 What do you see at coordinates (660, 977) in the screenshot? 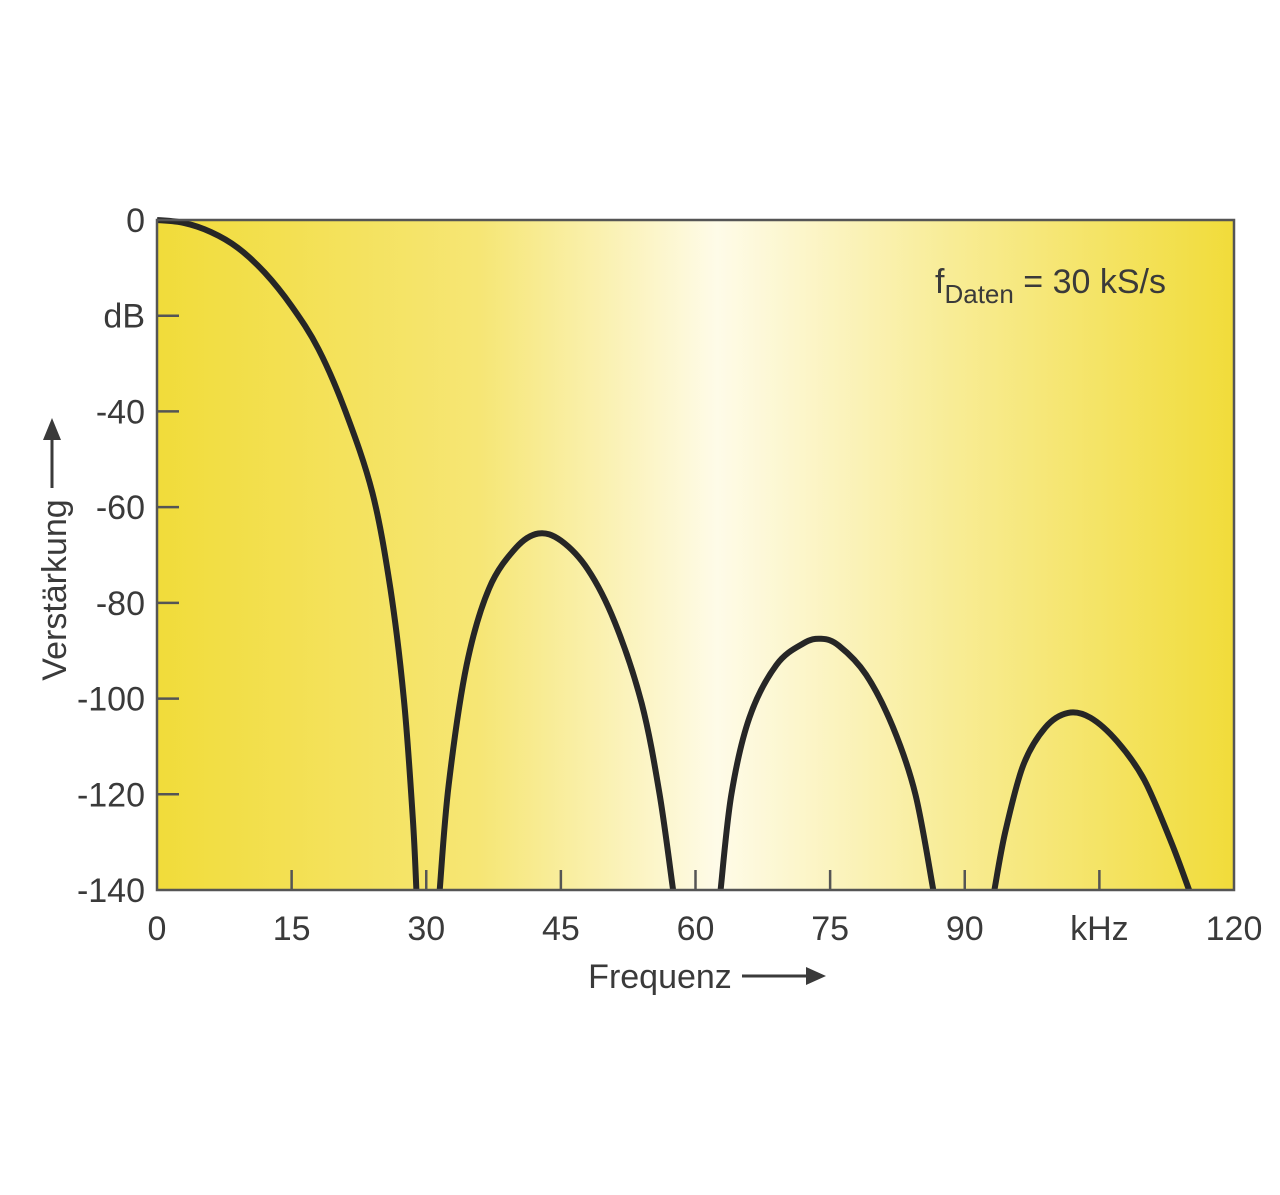
I see `x-axis-label: Frequenz` at bounding box center [660, 977].